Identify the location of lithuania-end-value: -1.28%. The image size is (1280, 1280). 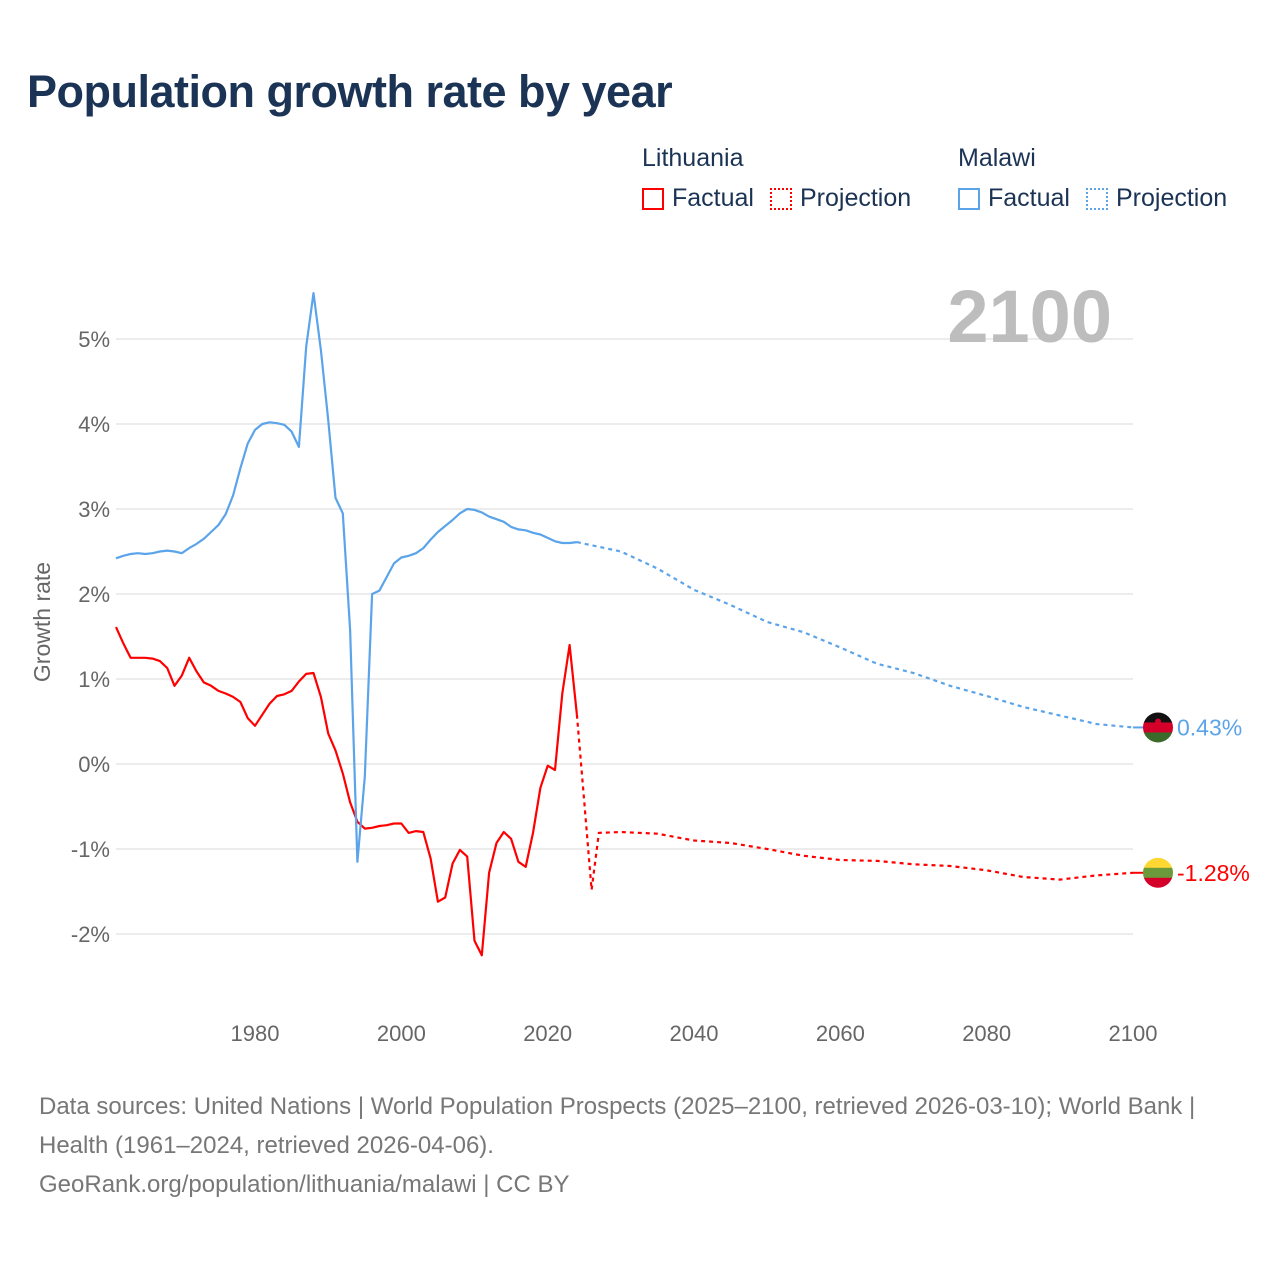
(1213, 873).